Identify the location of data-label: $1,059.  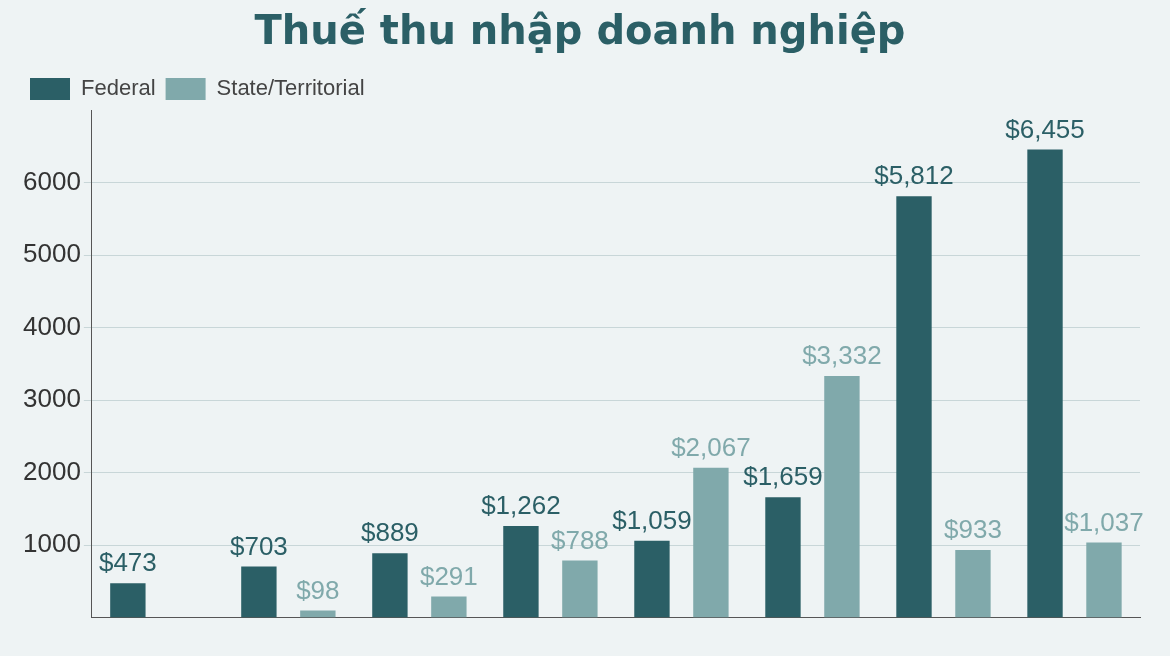
(652, 519).